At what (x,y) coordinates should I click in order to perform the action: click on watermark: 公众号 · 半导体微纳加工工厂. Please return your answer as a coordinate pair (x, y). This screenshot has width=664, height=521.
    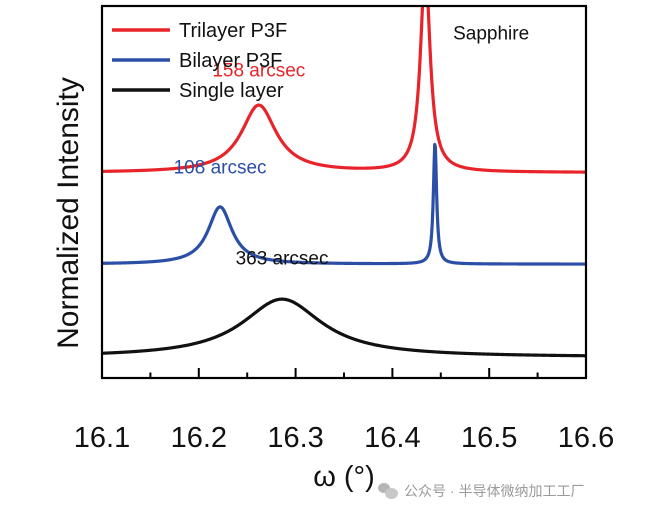
    Looking at the image, I should click on (481, 491).